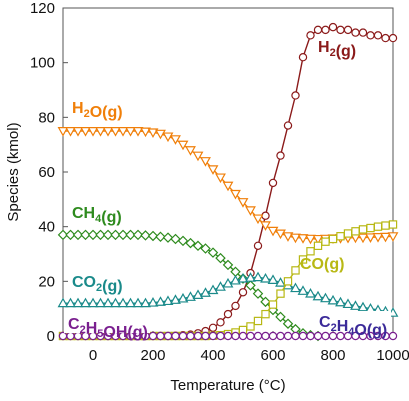 The image size is (409, 401). Describe the element at coordinates (51, 336) in the screenshot. I see `y-tick-label: 0` at that location.